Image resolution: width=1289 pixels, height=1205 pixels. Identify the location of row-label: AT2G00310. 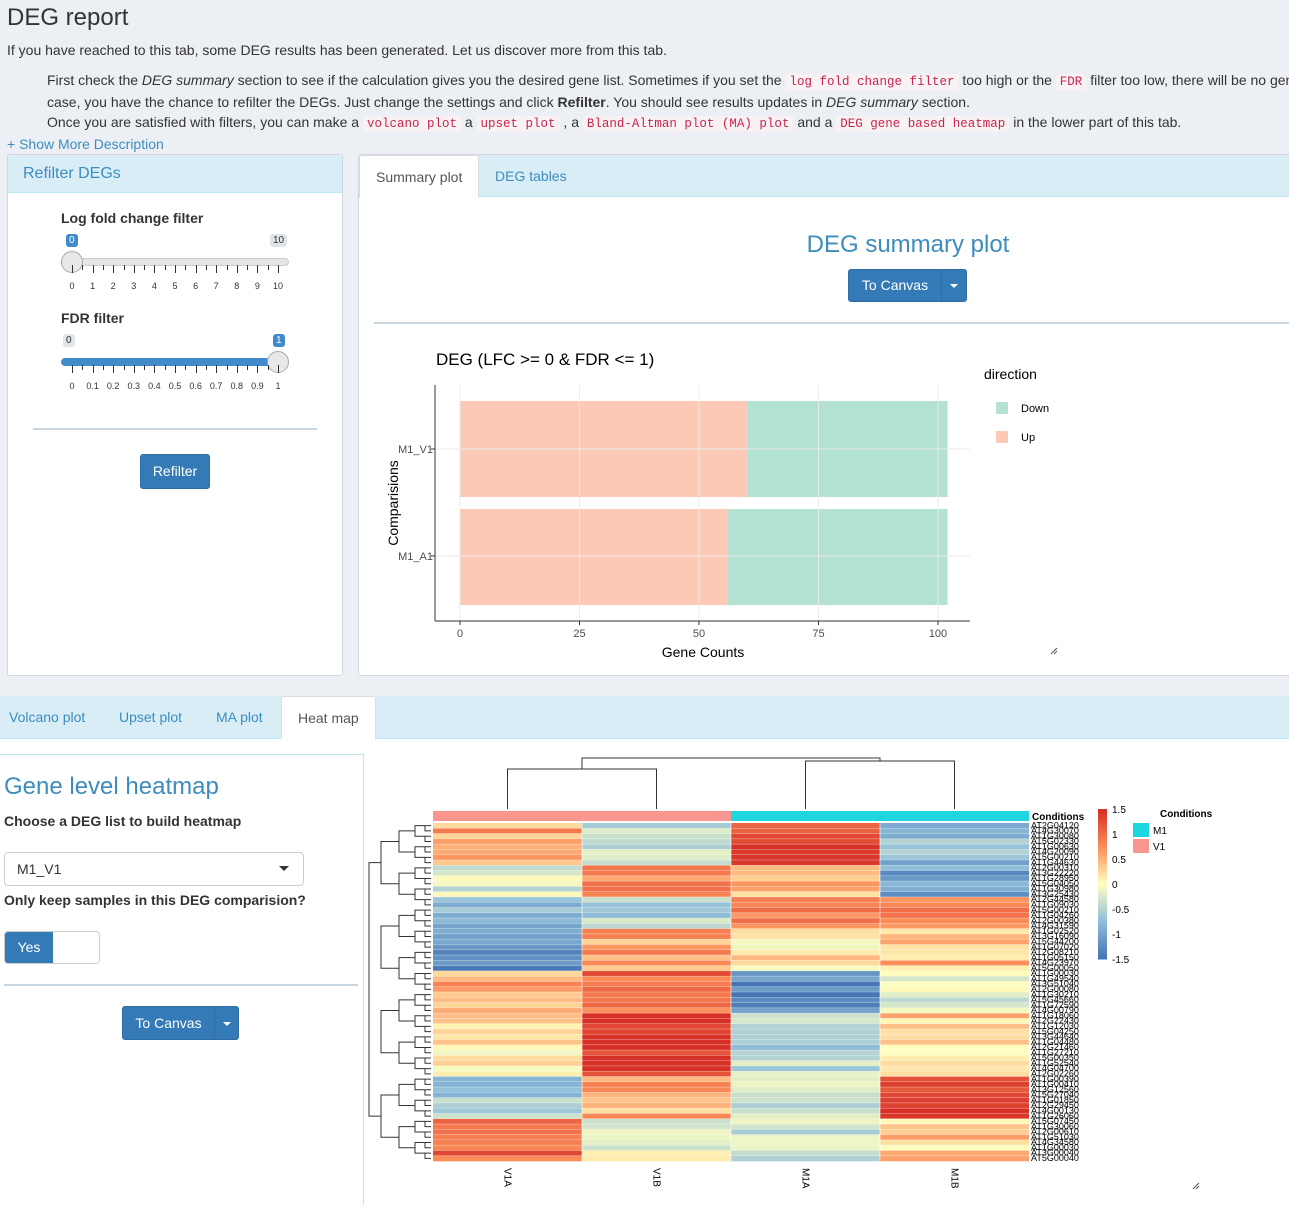
(1055, 868).